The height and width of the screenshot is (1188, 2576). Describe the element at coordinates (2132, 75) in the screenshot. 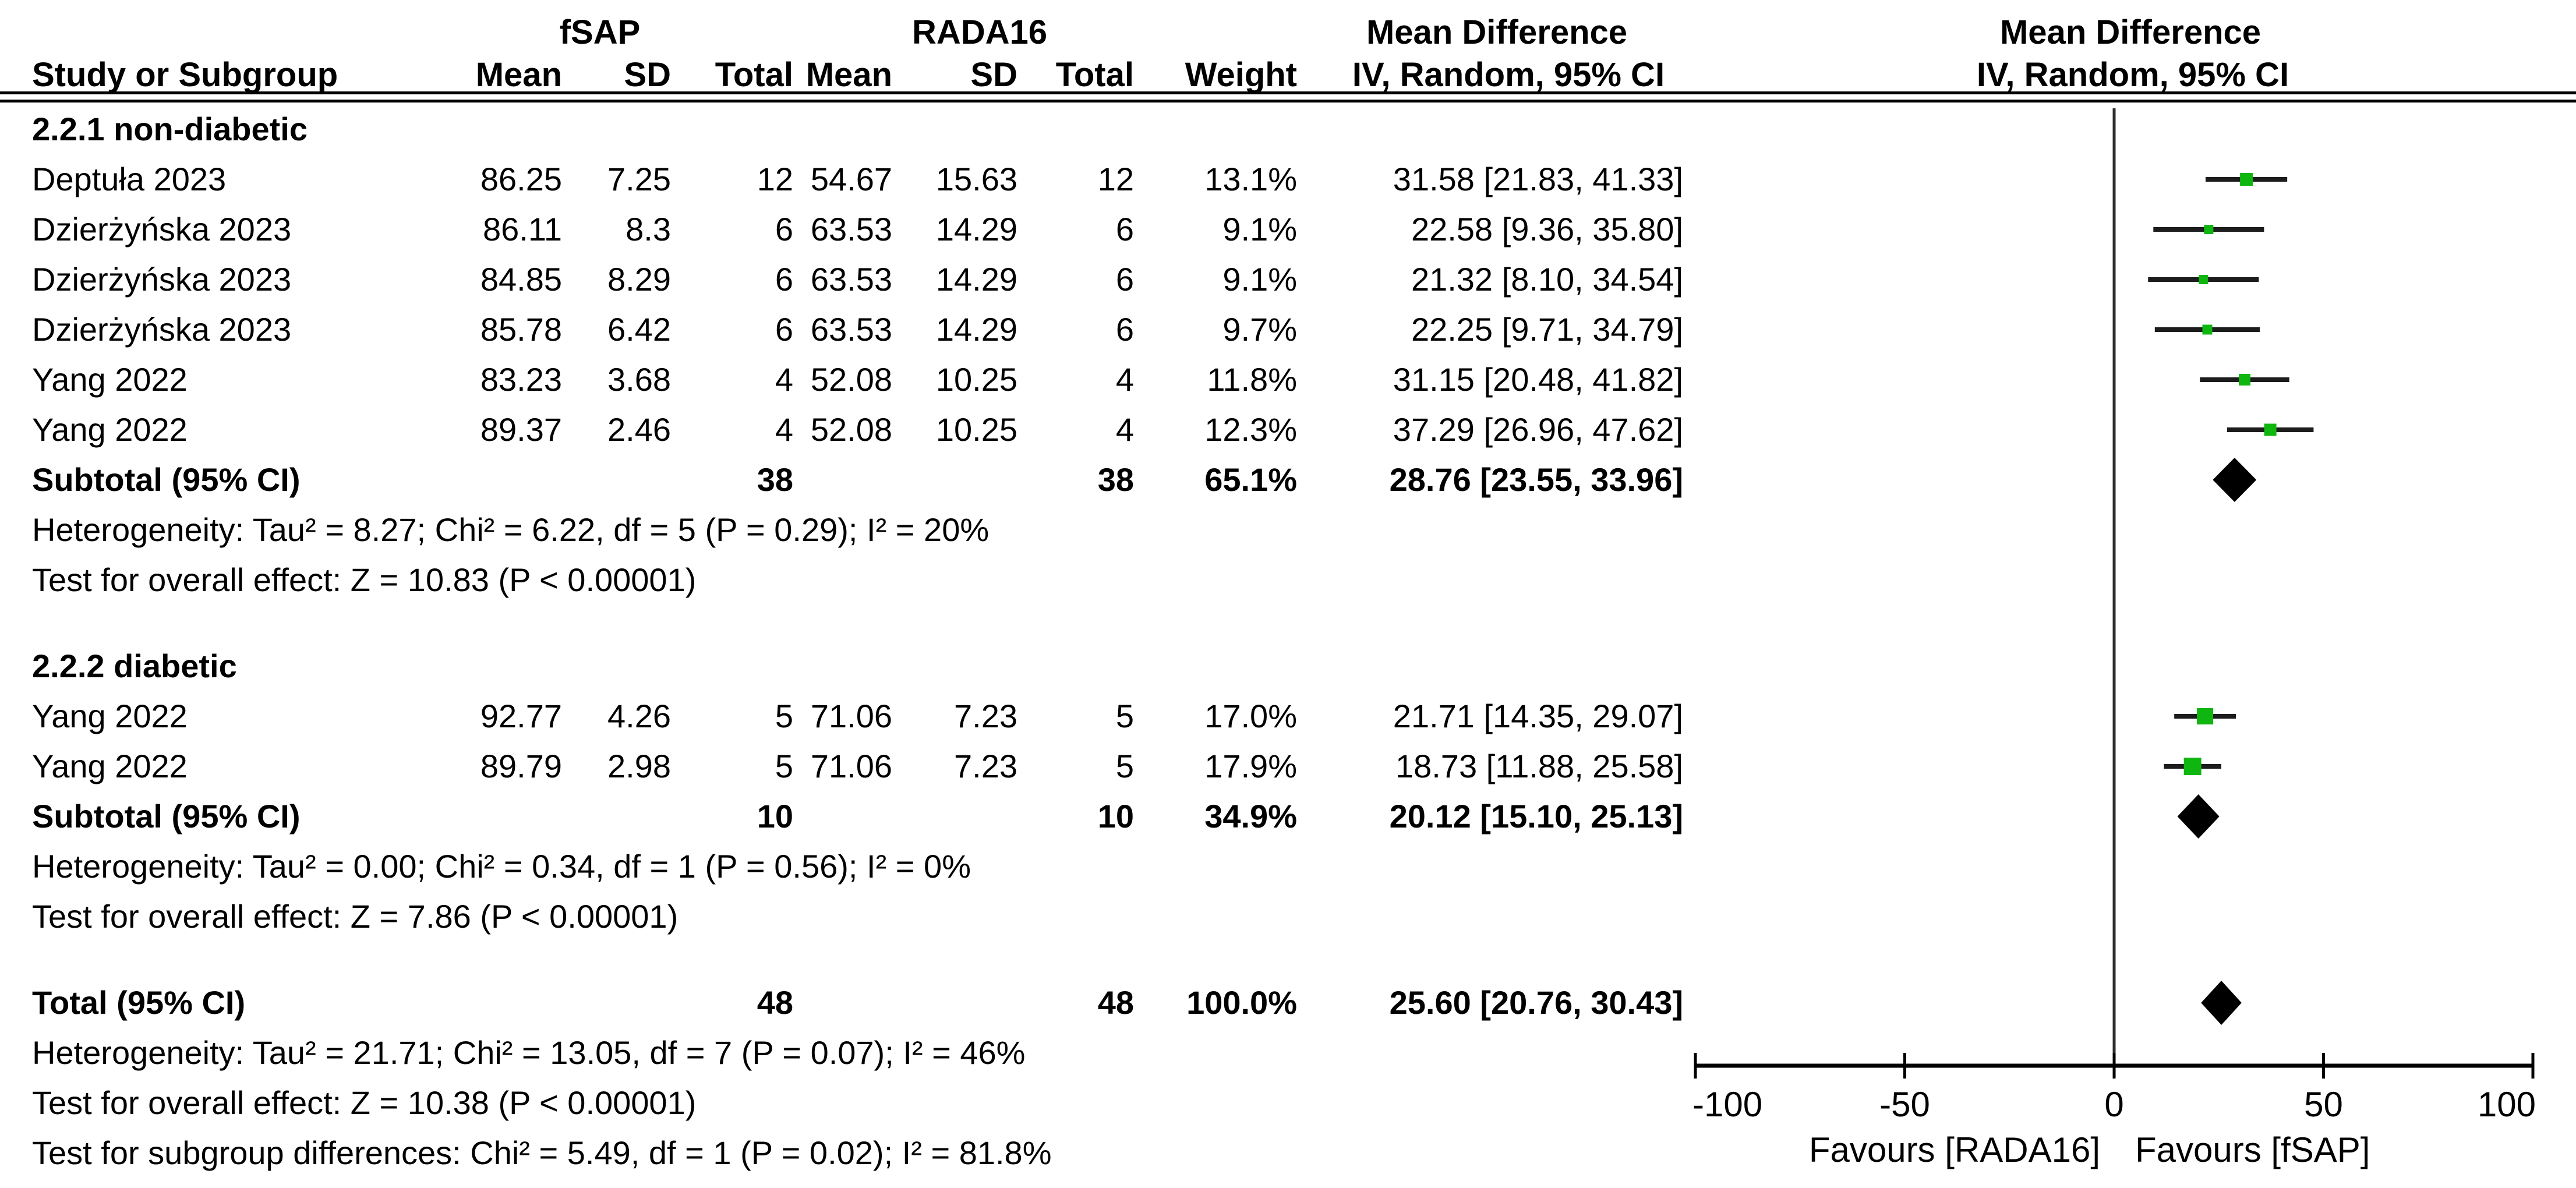

I see `col-plot-method: IV, Random, 95% CI` at that location.